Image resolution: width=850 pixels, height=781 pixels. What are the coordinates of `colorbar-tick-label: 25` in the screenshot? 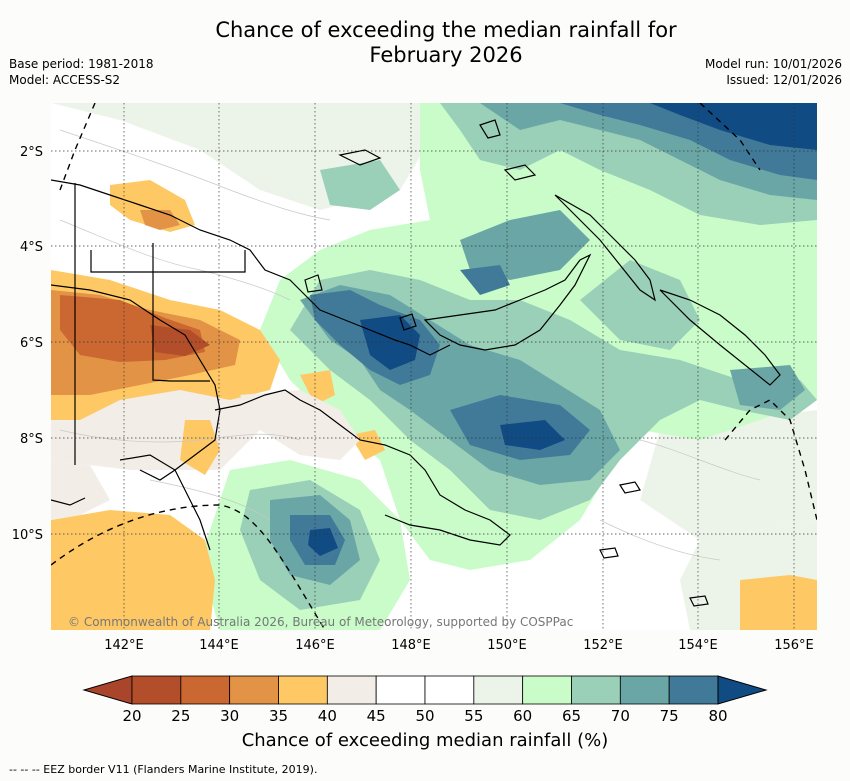 It's located at (180, 716).